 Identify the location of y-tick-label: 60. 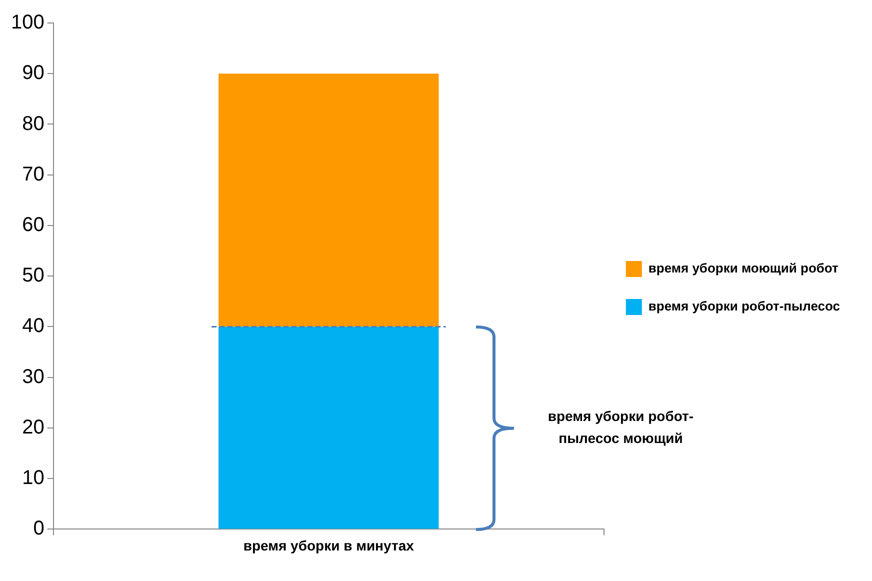
(33, 225).